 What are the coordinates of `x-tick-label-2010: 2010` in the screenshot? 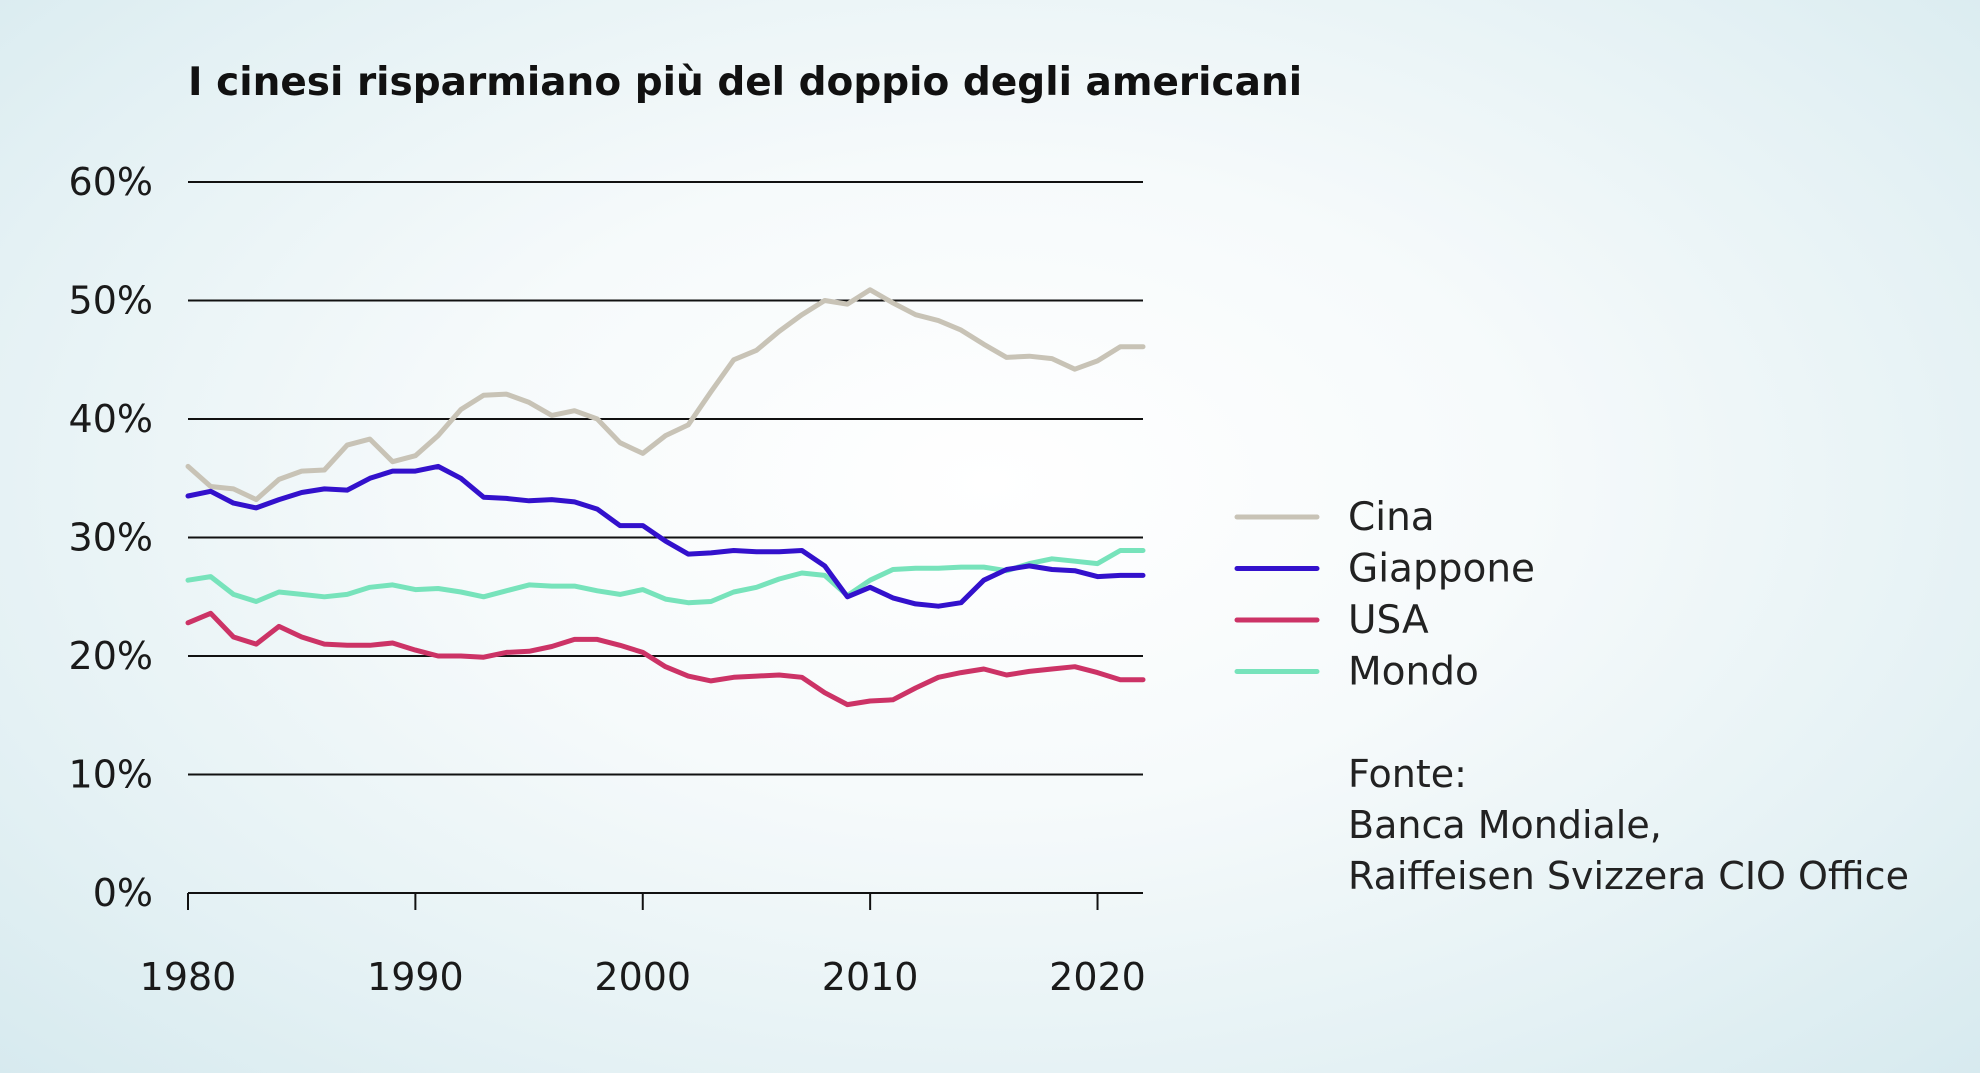 It's located at (870, 977).